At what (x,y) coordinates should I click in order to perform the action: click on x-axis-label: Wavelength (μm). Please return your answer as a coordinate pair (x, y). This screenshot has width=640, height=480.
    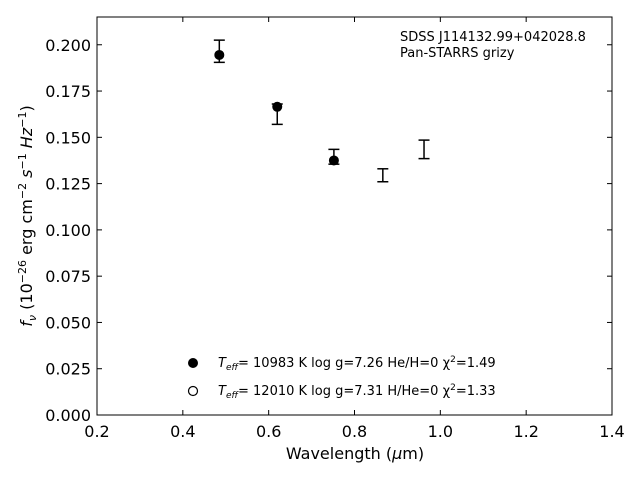
    Looking at the image, I should click on (355, 453).